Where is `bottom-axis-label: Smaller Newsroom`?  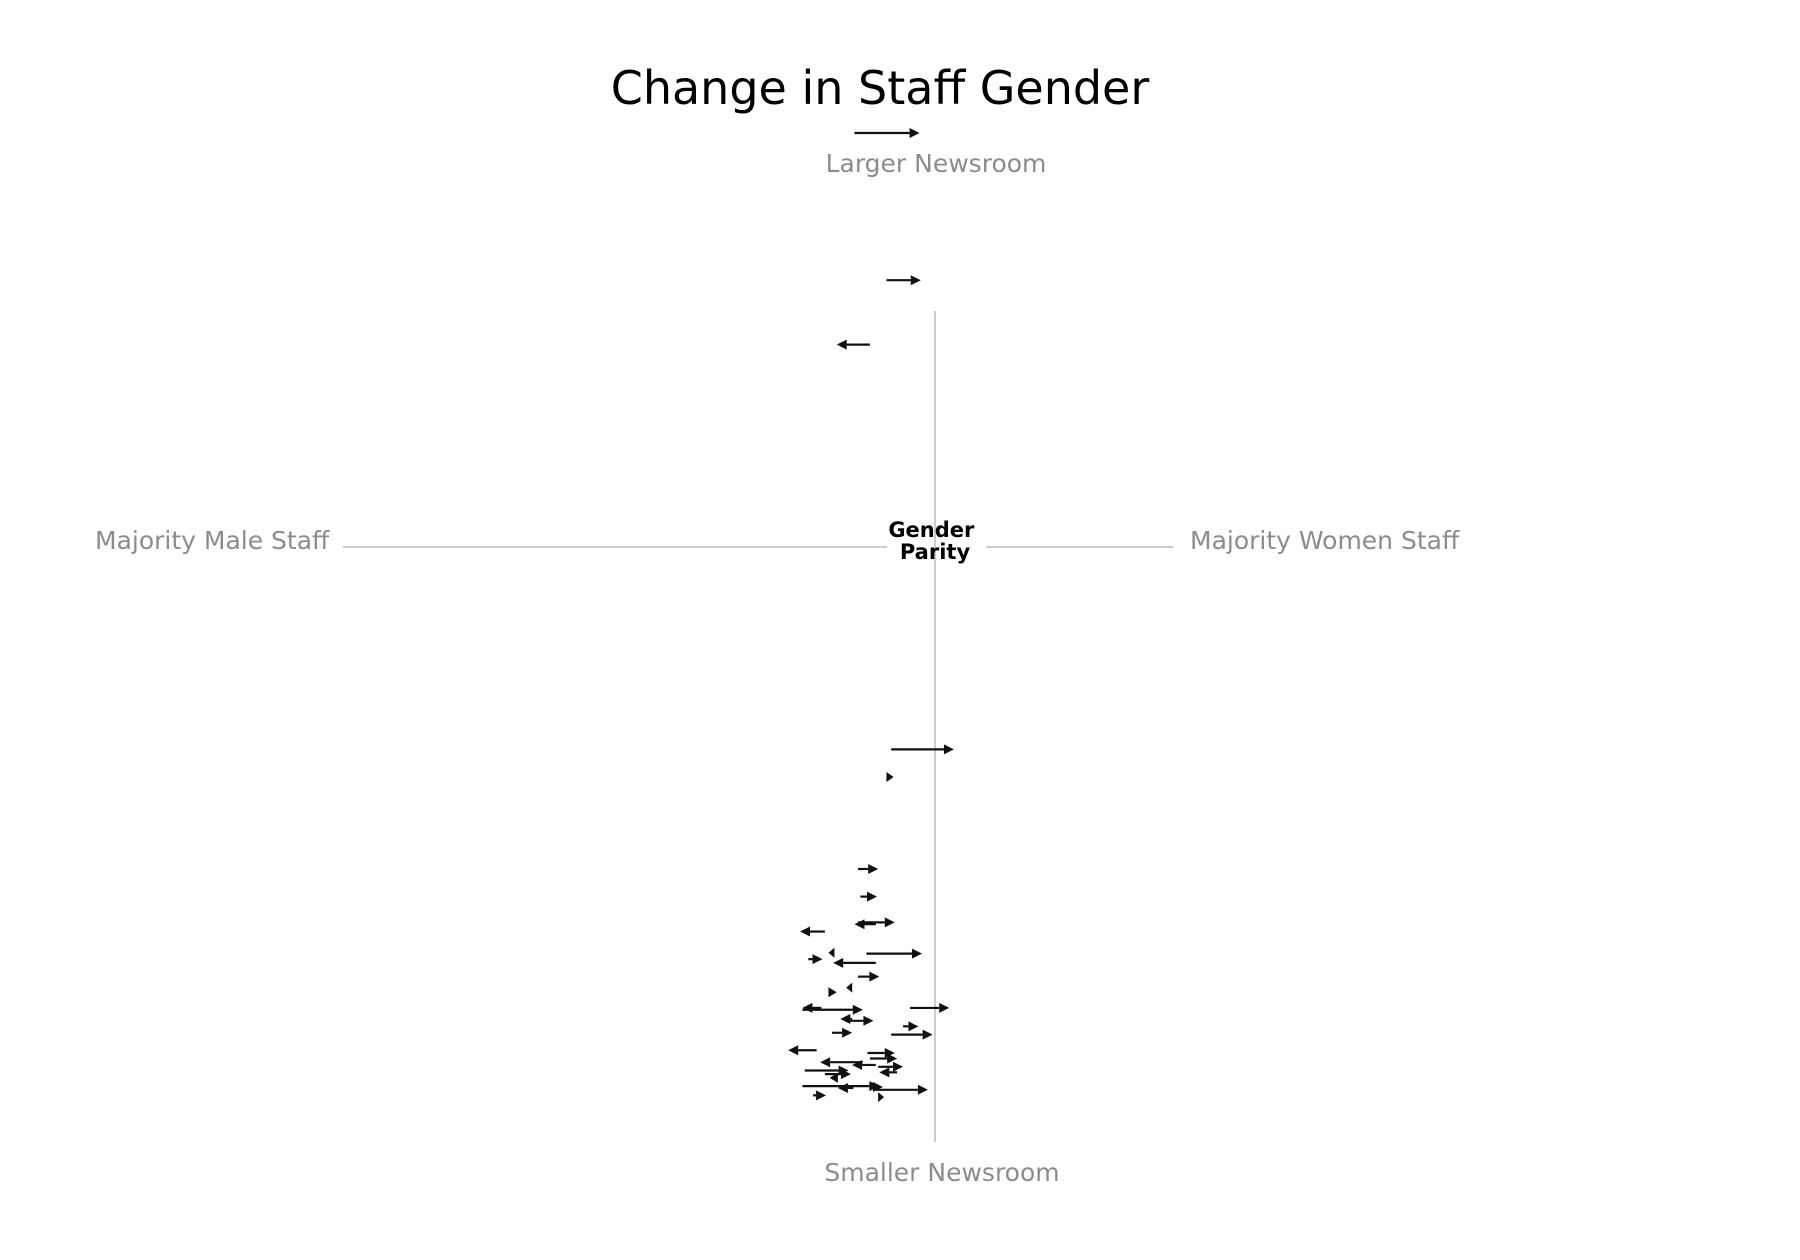
bottom-axis-label: Smaller Newsroom is located at coordinates (941, 1172).